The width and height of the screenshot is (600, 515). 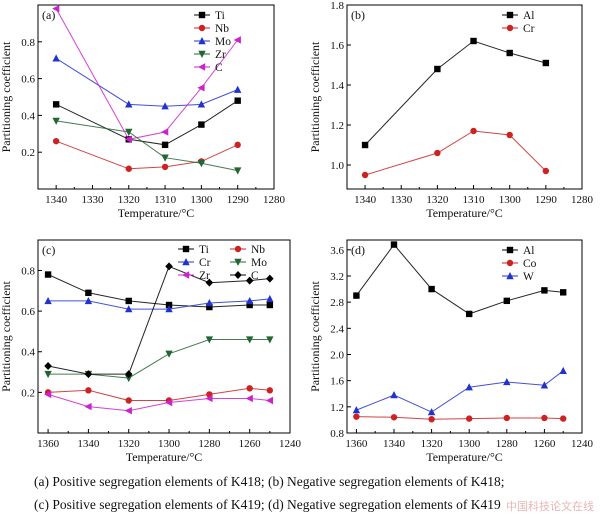 I want to click on x-tick-label: 1240, so click(x=582, y=444).